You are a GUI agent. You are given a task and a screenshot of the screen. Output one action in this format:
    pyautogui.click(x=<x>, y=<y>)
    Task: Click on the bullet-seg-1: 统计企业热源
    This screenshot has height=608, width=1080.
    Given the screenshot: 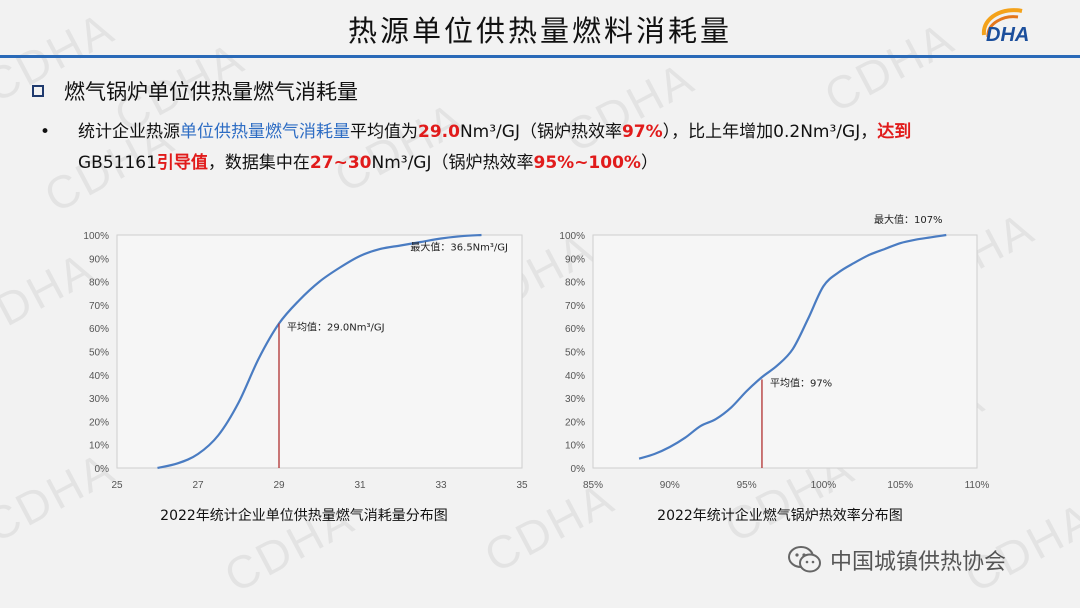 What is the action you would take?
    pyautogui.click(x=129, y=132)
    